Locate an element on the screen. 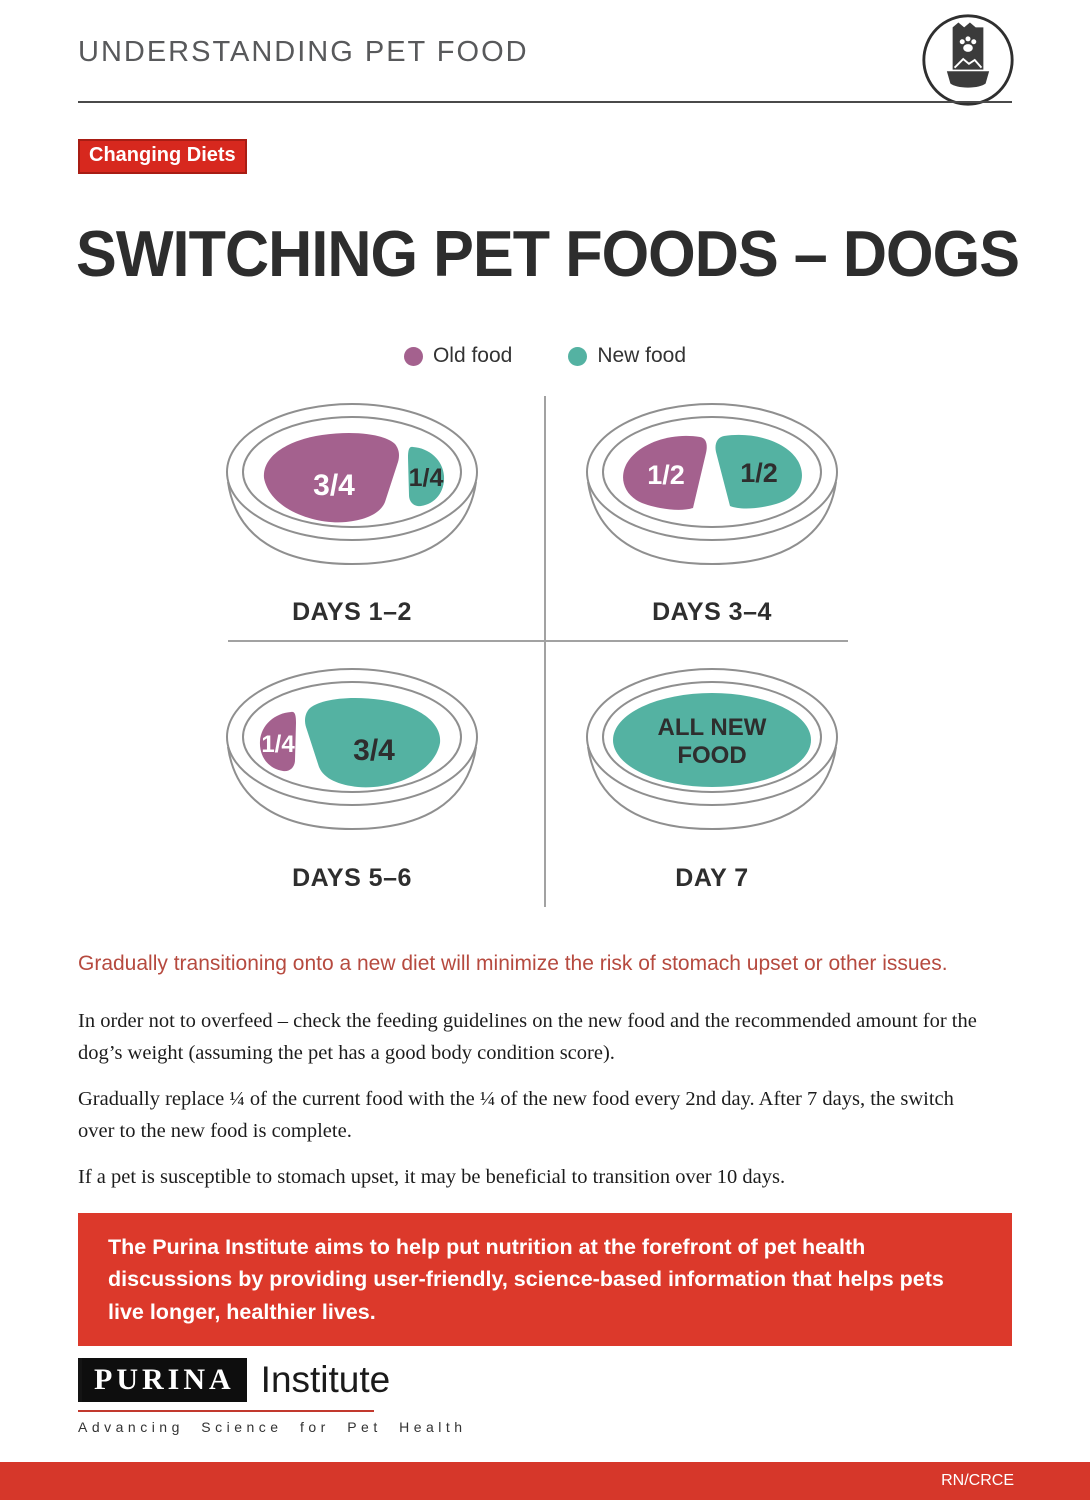  day-label-days-5-6: DAYS 5–6 is located at coordinates (352, 878).